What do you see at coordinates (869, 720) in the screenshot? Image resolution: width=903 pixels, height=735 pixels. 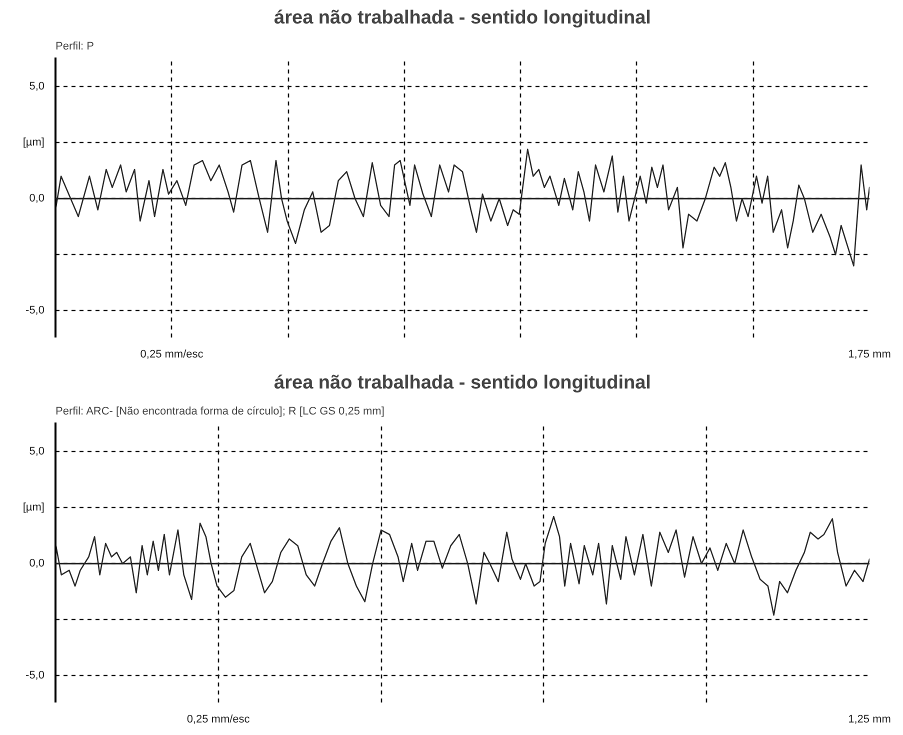 I see `x-tick-label: 1,25 mm` at bounding box center [869, 720].